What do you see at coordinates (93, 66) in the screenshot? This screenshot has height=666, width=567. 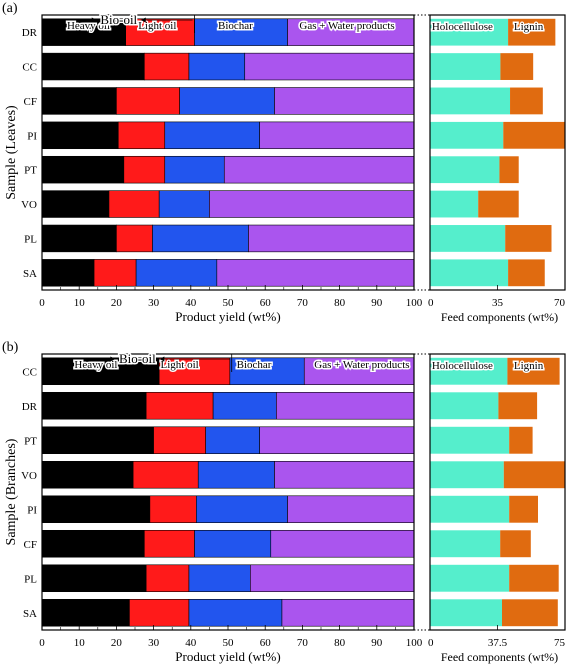 I see `bar-heavy-oil-cc` at bounding box center [93, 66].